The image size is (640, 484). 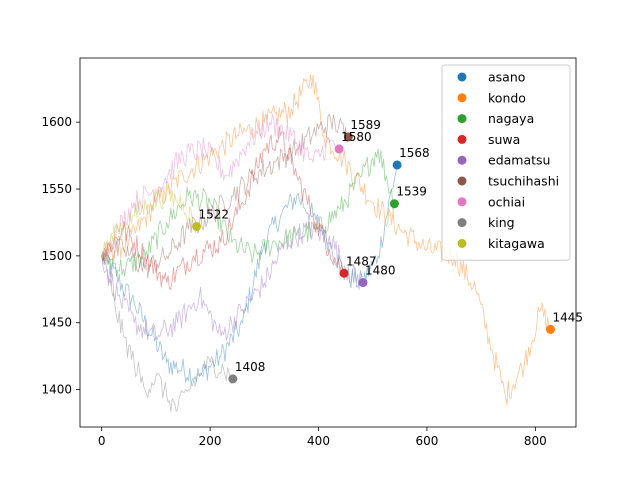 I want to click on x-tick-label: 800, so click(x=535, y=441).